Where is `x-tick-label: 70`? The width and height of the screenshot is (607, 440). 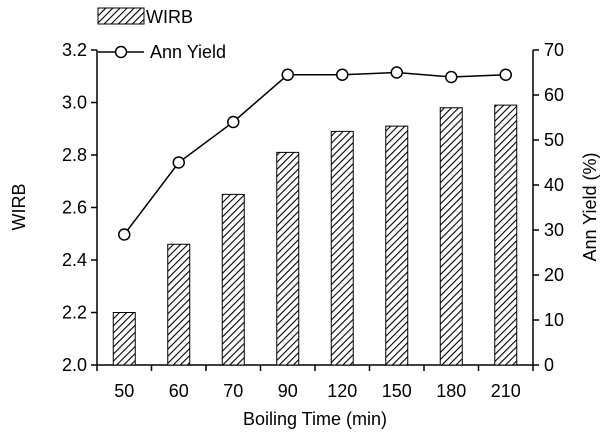 x-tick-label: 70 is located at coordinates (233, 391).